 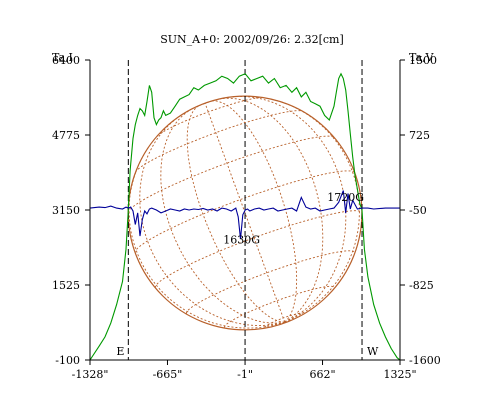 What do you see at coordinates (322, 374) in the screenshot?
I see `x-tick-label: 662"` at bounding box center [322, 374].